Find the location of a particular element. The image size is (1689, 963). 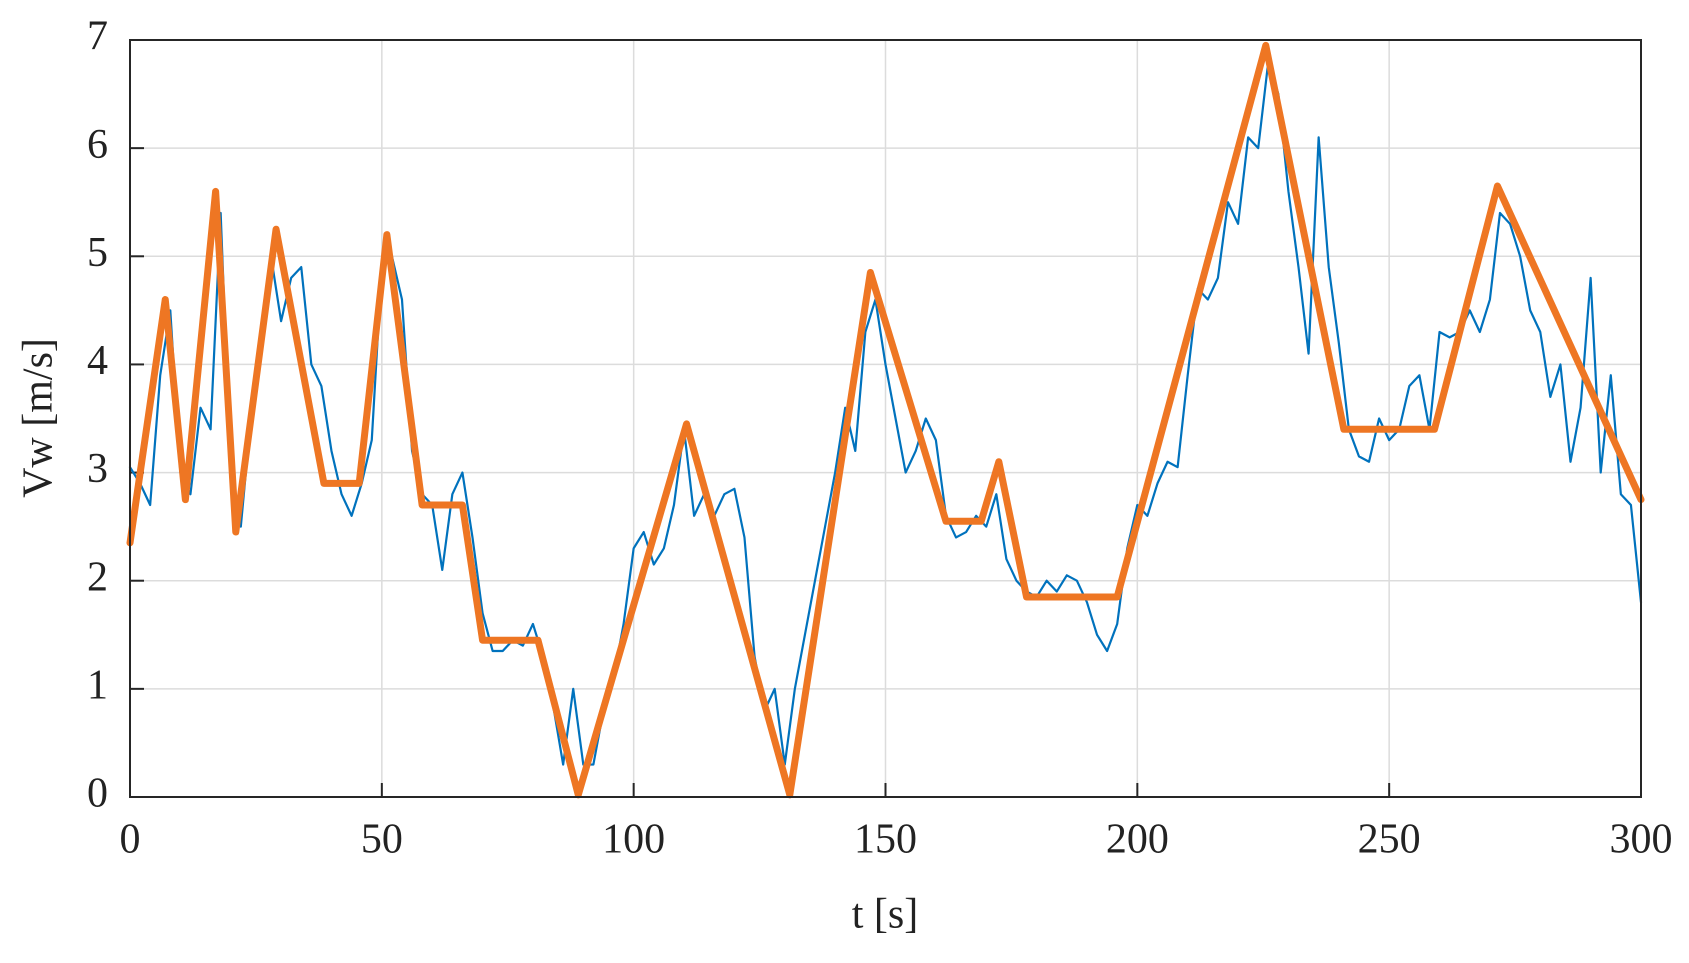

x-tick-label: 150 is located at coordinates (885, 840).